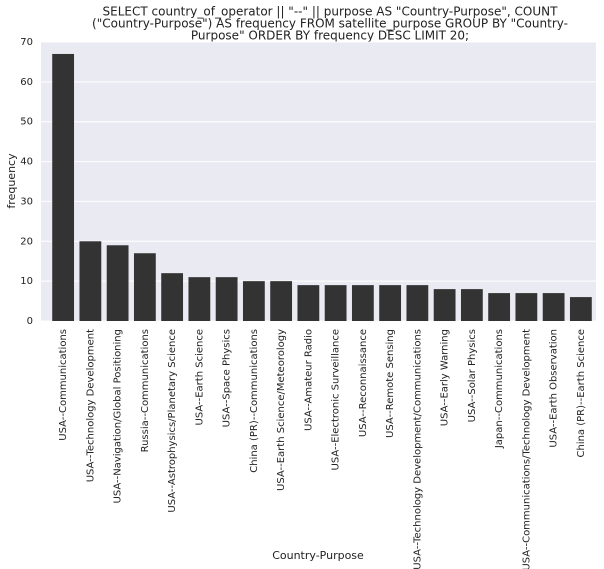  What do you see at coordinates (390, 383) in the screenshot?
I see `x-tick-label: USA--Remote Sensing` at bounding box center [390, 383].